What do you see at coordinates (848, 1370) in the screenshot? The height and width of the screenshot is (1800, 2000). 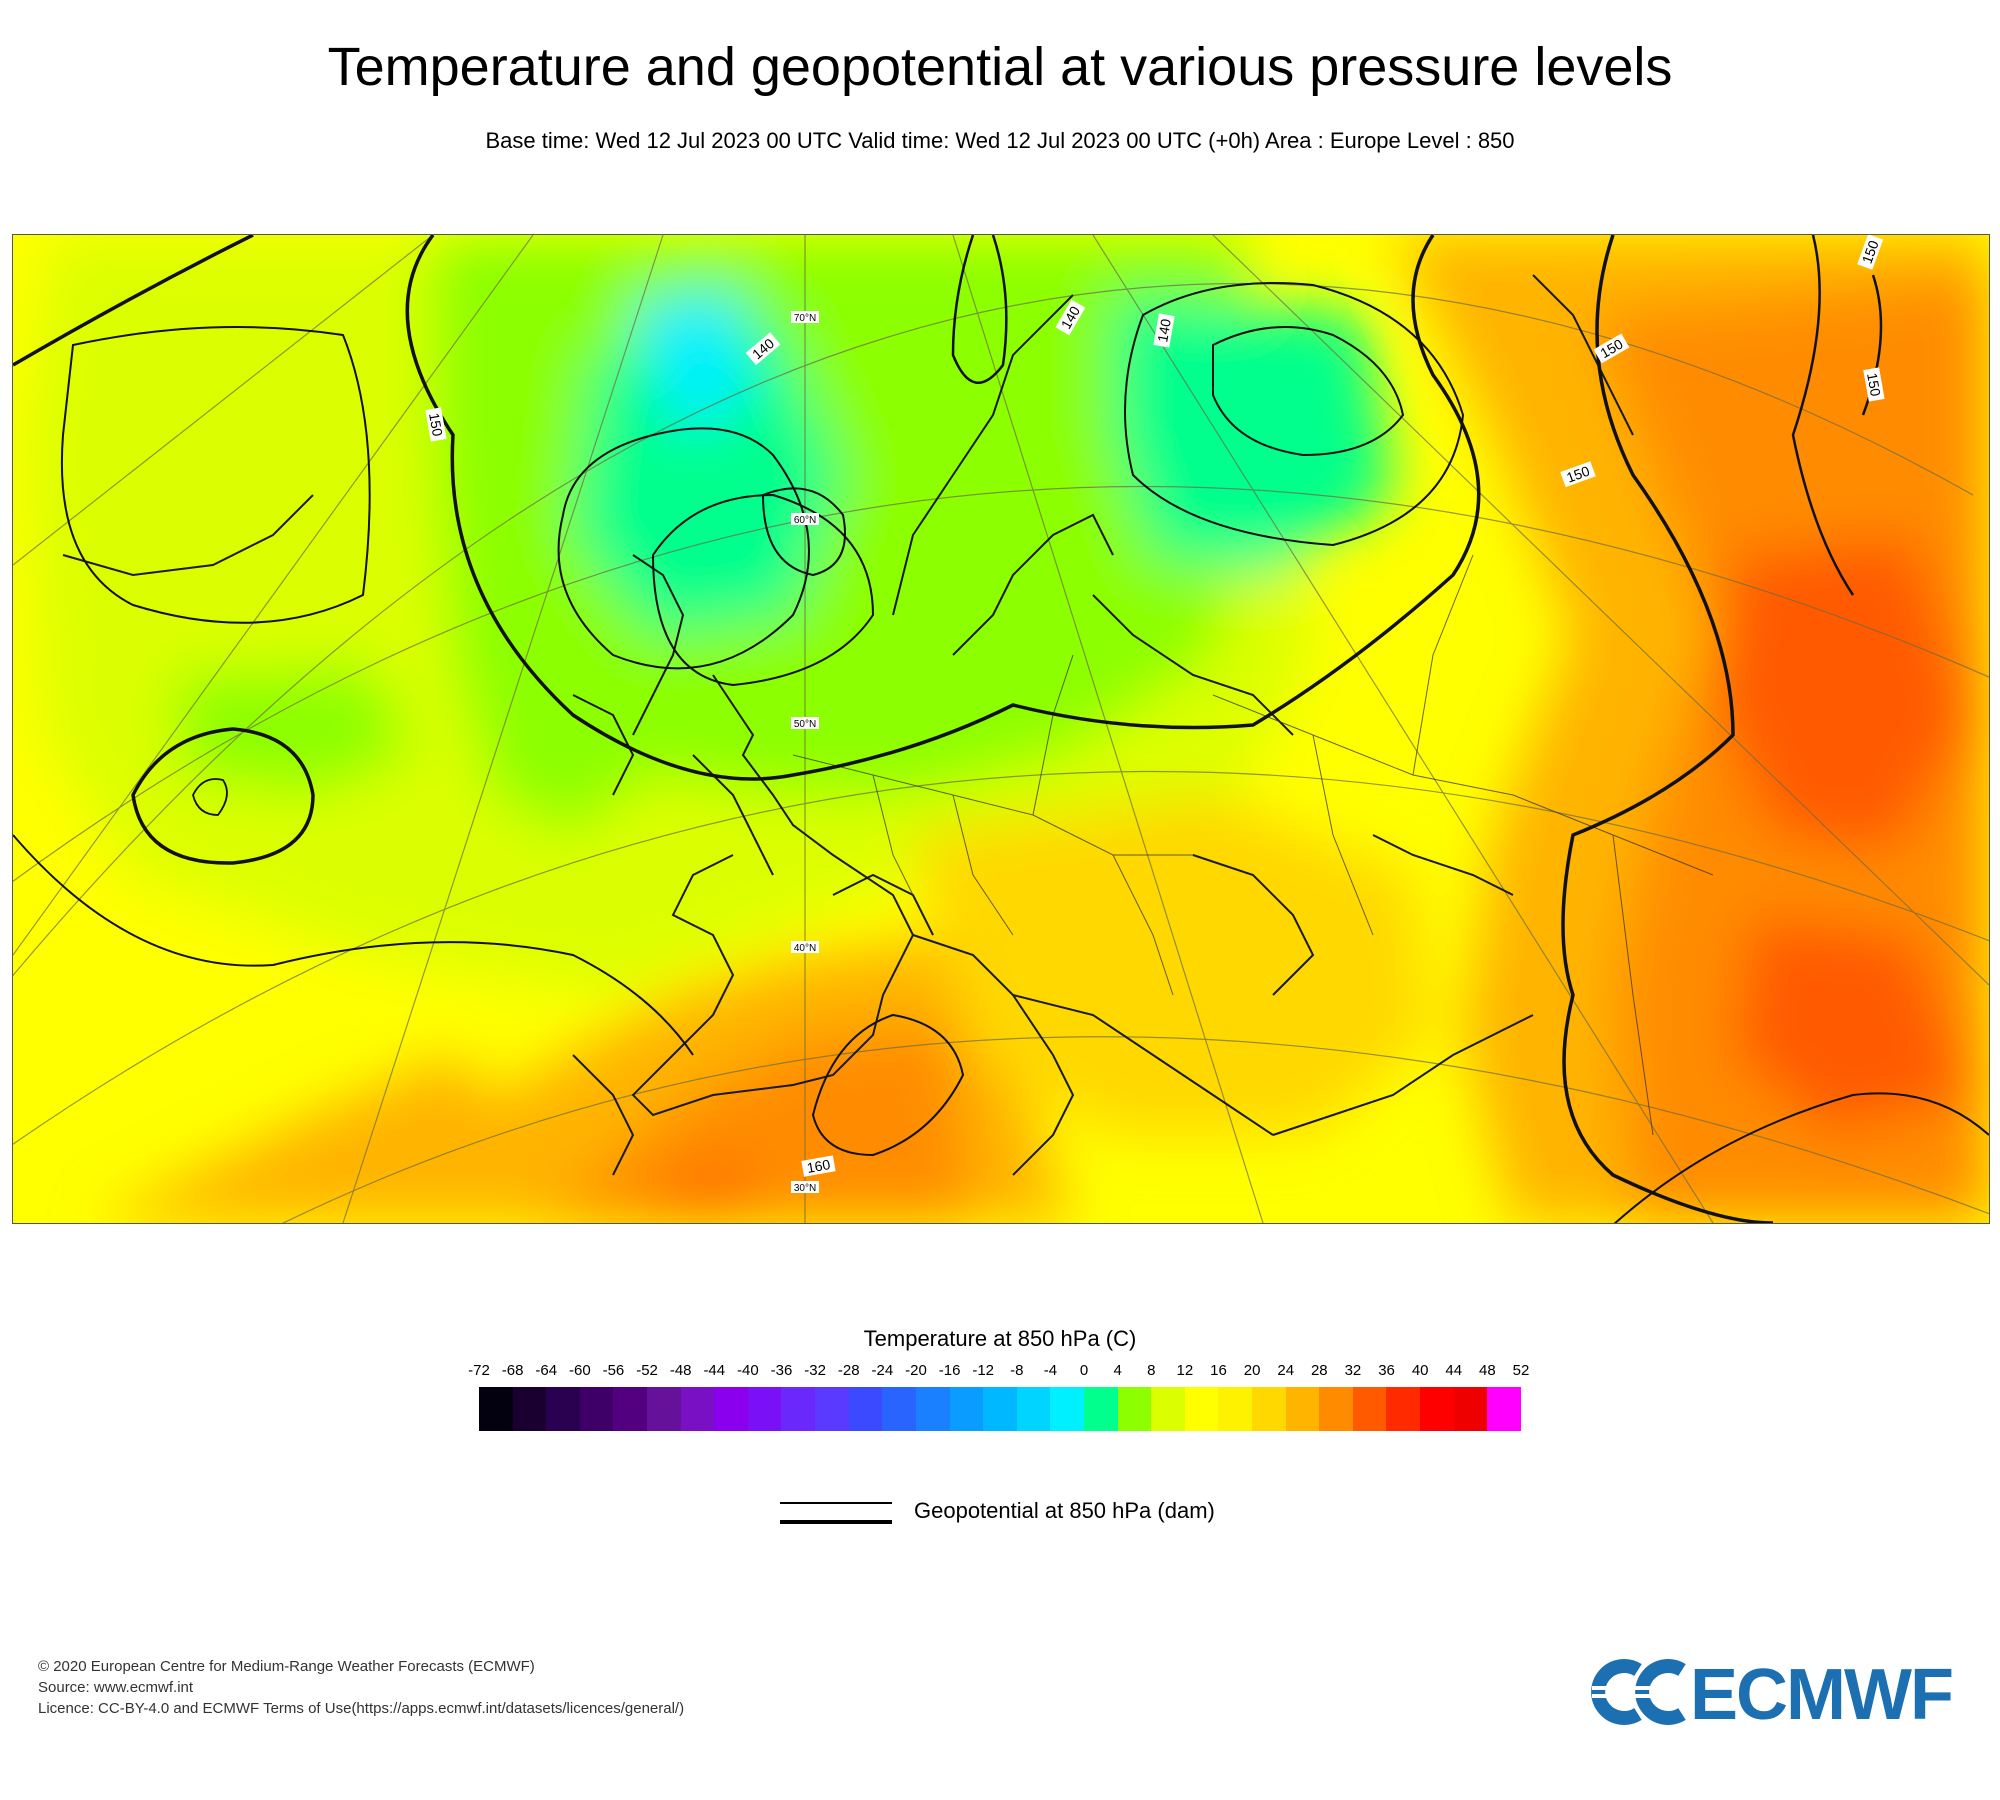 I see `colorbar-tick-label: -28` at bounding box center [848, 1370].